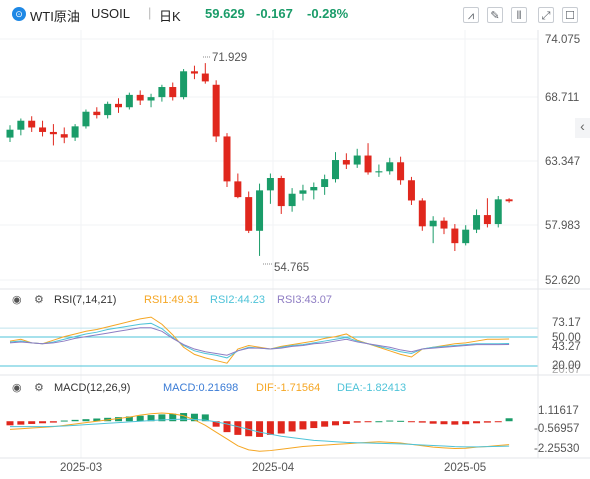  Describe the element at coordinates (39, 388) in the screenshot. I see `macd-settings-icon: ⚙` at that location.